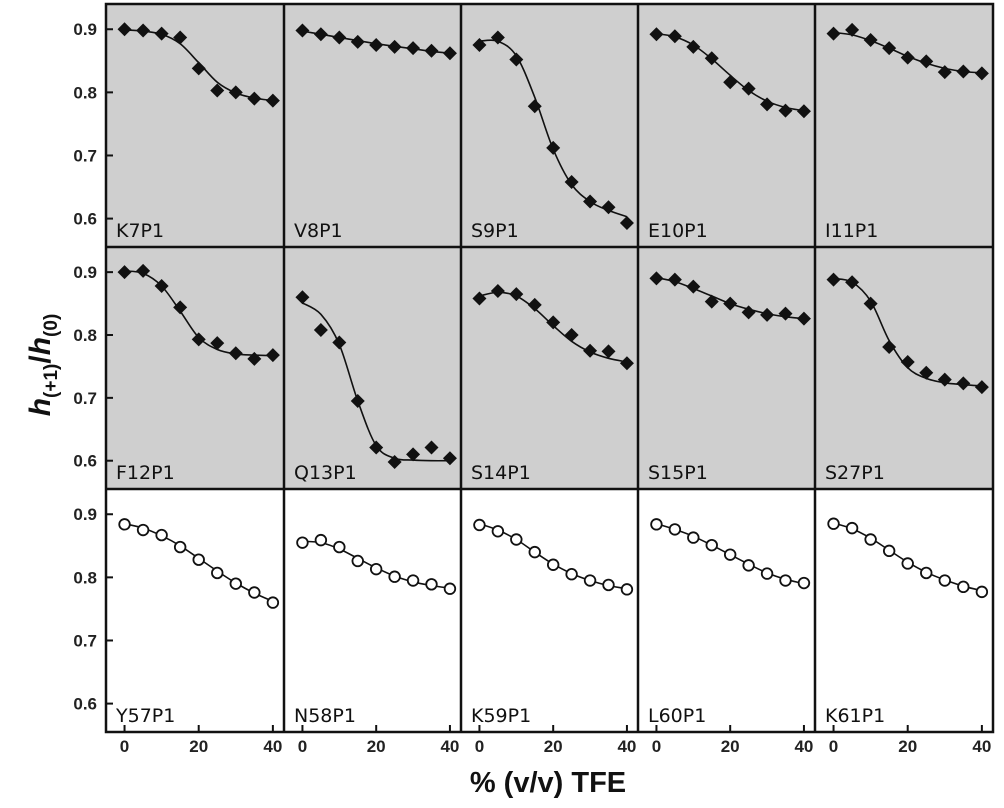 The image size is (1004, 808). What do you see at coordinates (43, 365) in the screenshot?
I see `y-axis-title: h(+1)/h(0)` at bounding box center [43, 365].